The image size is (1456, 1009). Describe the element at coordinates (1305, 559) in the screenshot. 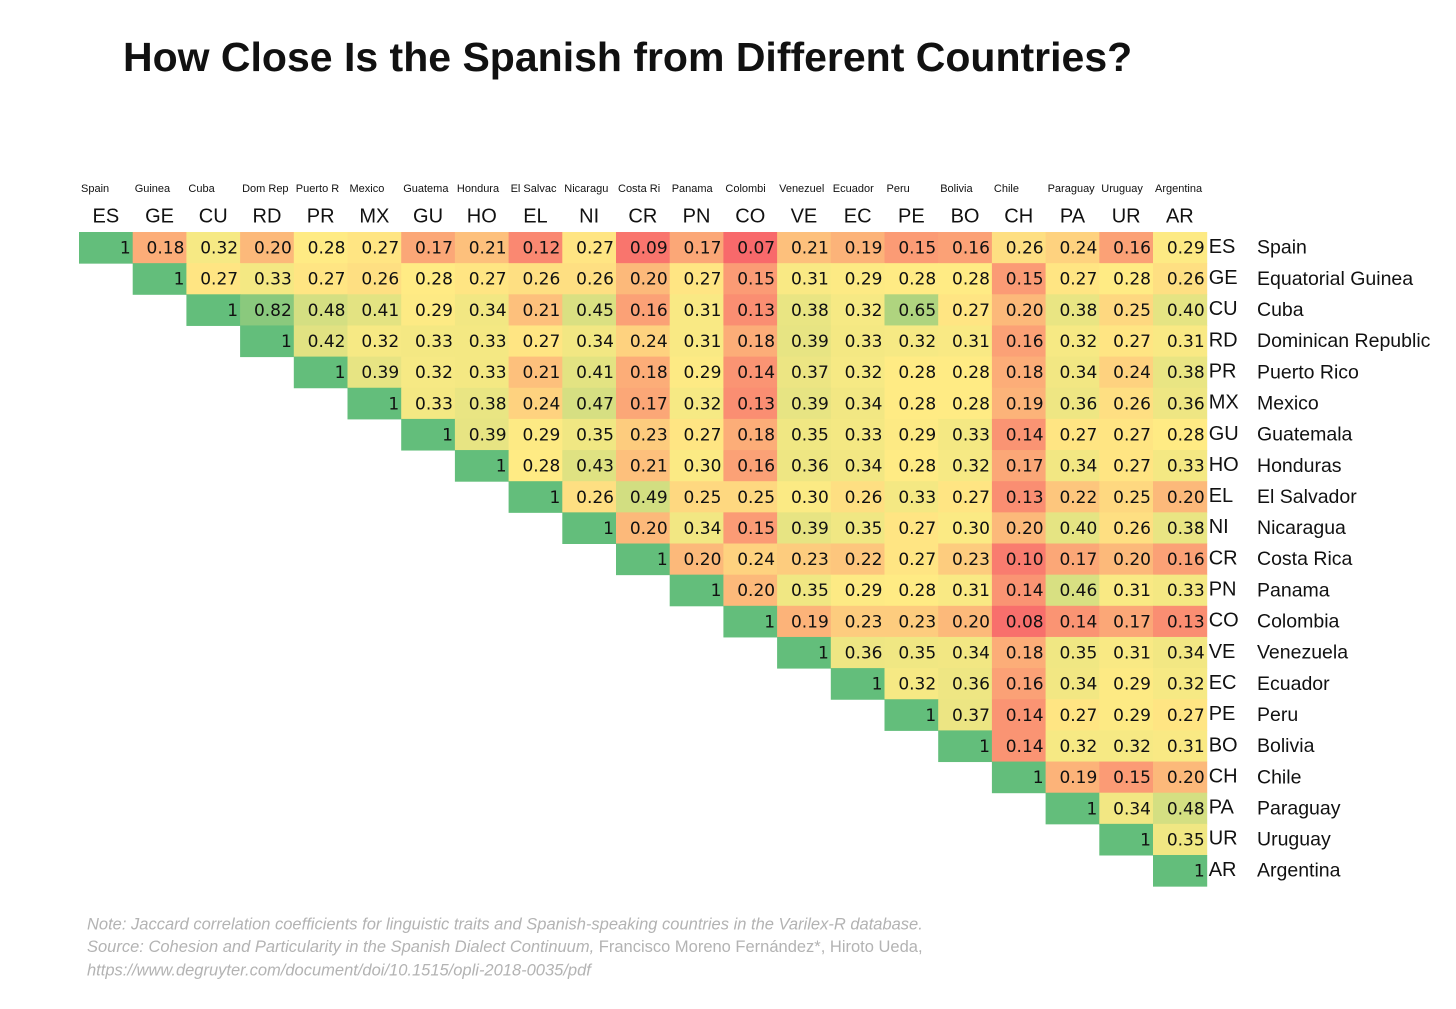

I see `row-name: Costa Rica` at that location.